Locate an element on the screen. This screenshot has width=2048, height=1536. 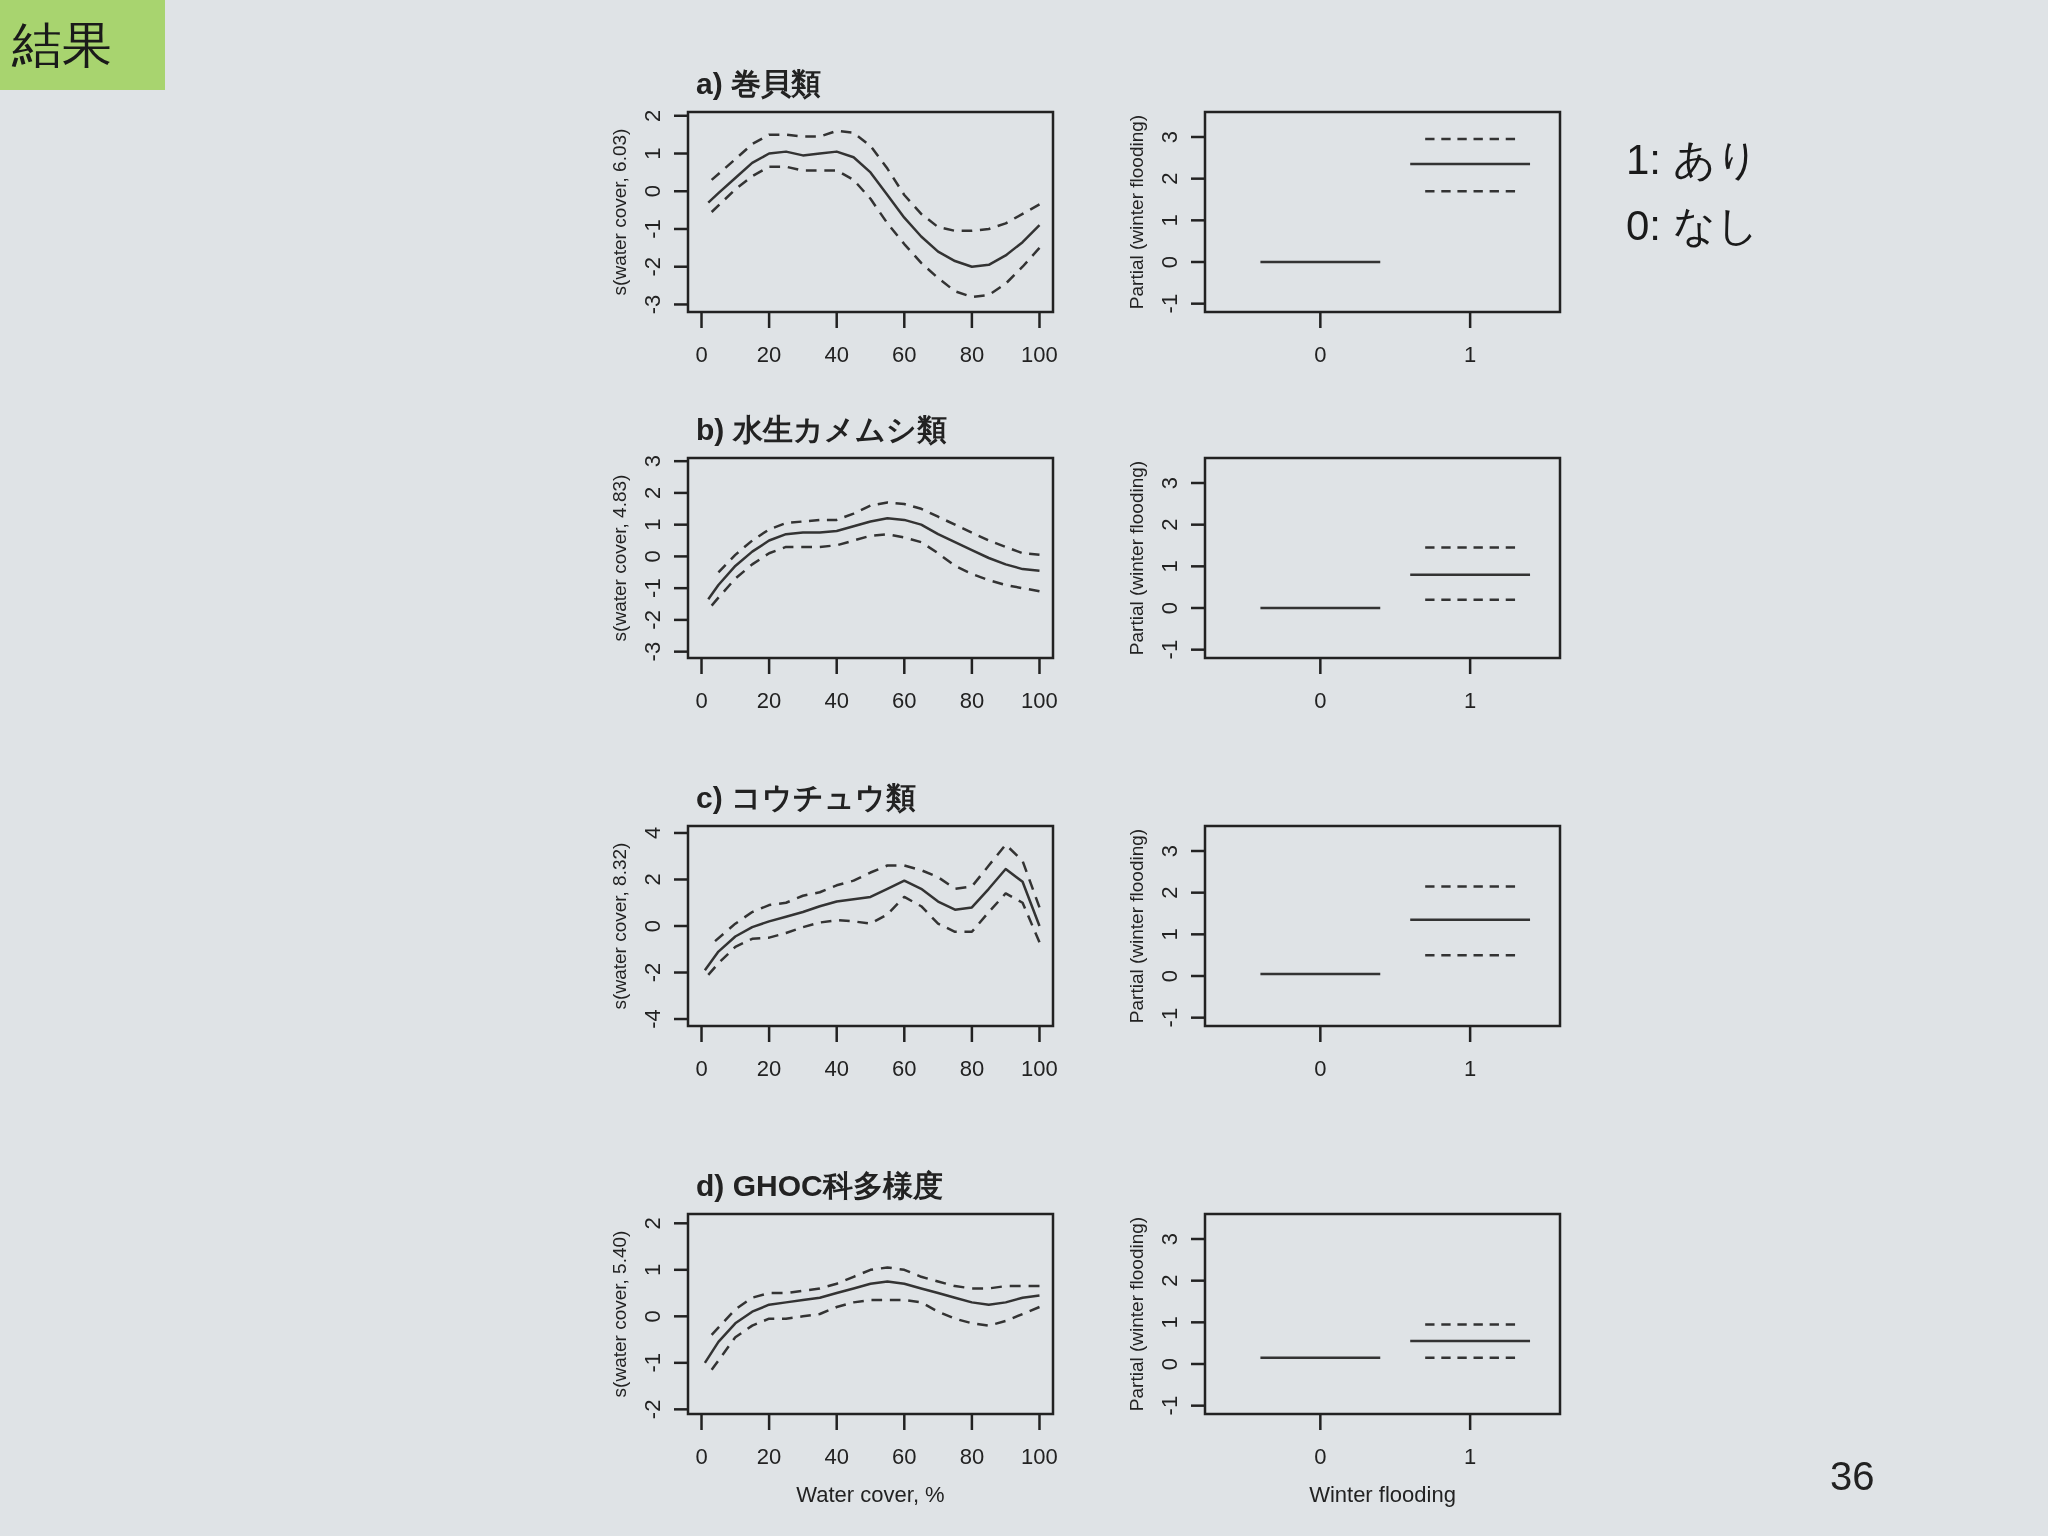
y-tick-label: 4 is located at coordinates (652, 833).